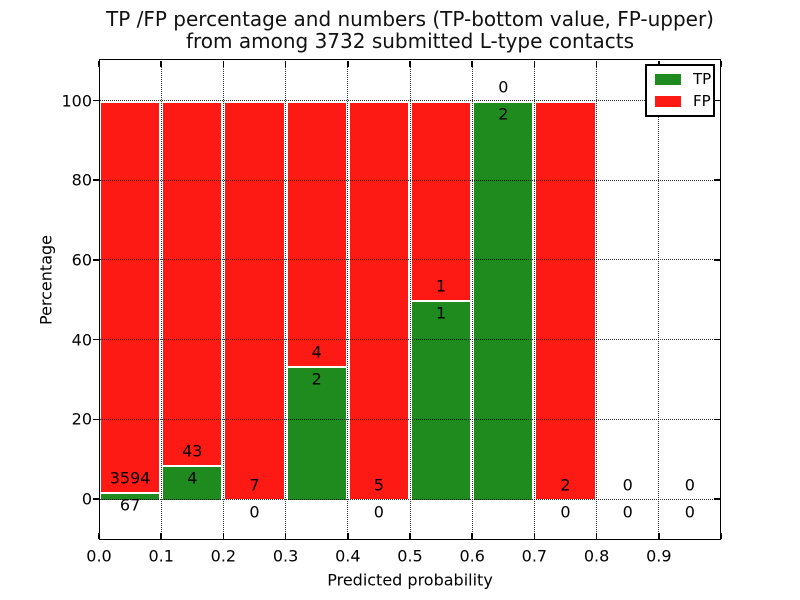 The image size is (800, 600). I want to click on tp-count-label: 67, so click(130, 505).